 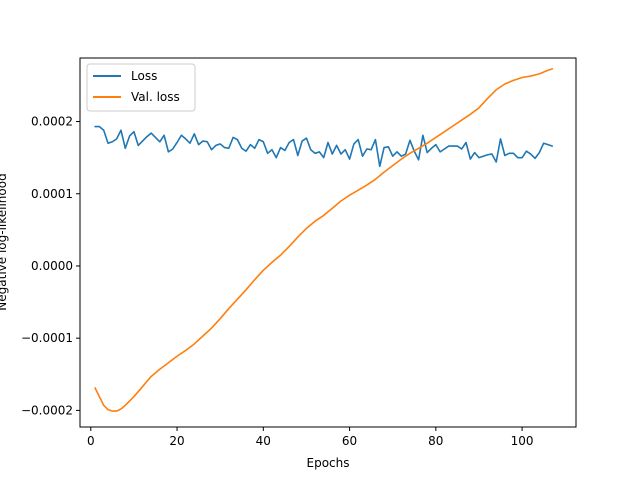 What do you see at coordinates (141, 87) in the screenshot?
I see `legend: Loss Val. loss` at bounding box center [141, 87].